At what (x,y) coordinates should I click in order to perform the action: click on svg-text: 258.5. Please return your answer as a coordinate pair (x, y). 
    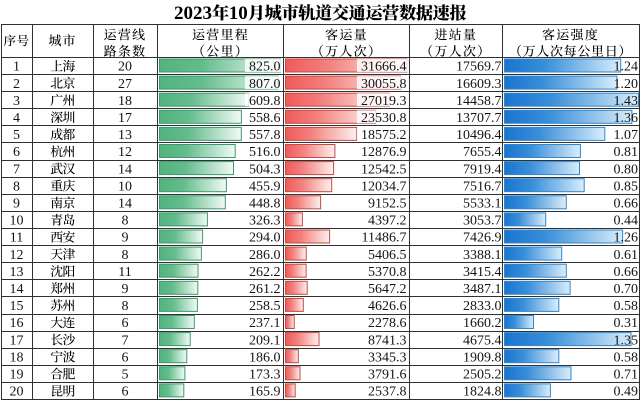
    Looking at the image, I should click on (265, 306).